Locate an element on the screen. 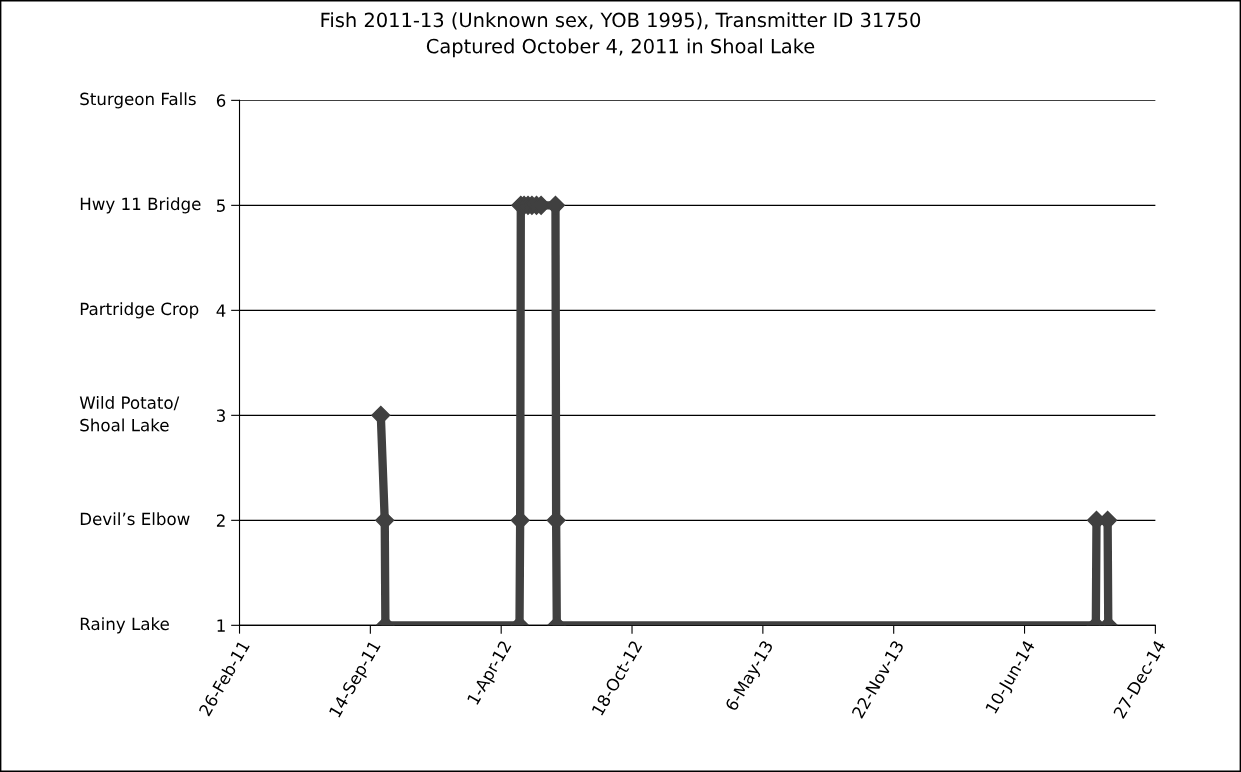 The height and width of the screenshot is (772, 1241). y-tick-label: 6 is located at coordinates (221, 100).